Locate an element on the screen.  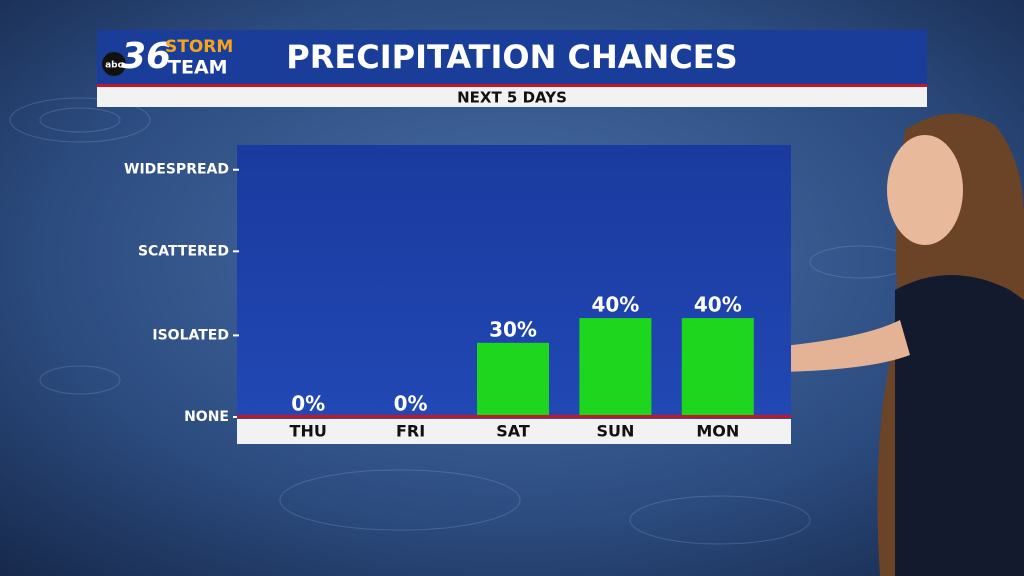
y-tick-label: SCATTERED is located at coordinates (183, 251).